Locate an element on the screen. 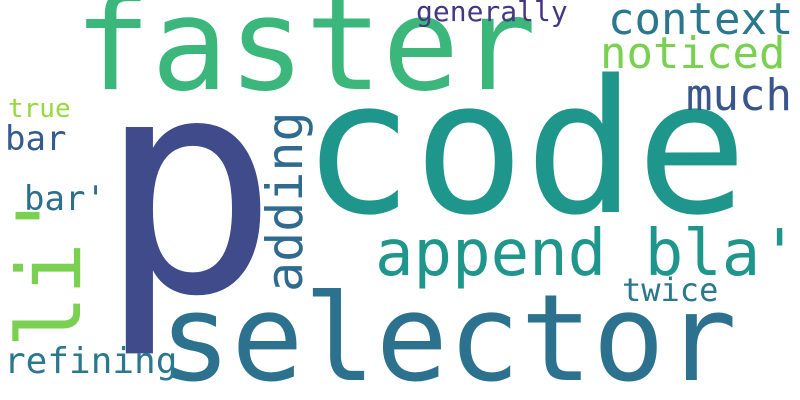  word-adding: adding is located at coordinates (285, 201).